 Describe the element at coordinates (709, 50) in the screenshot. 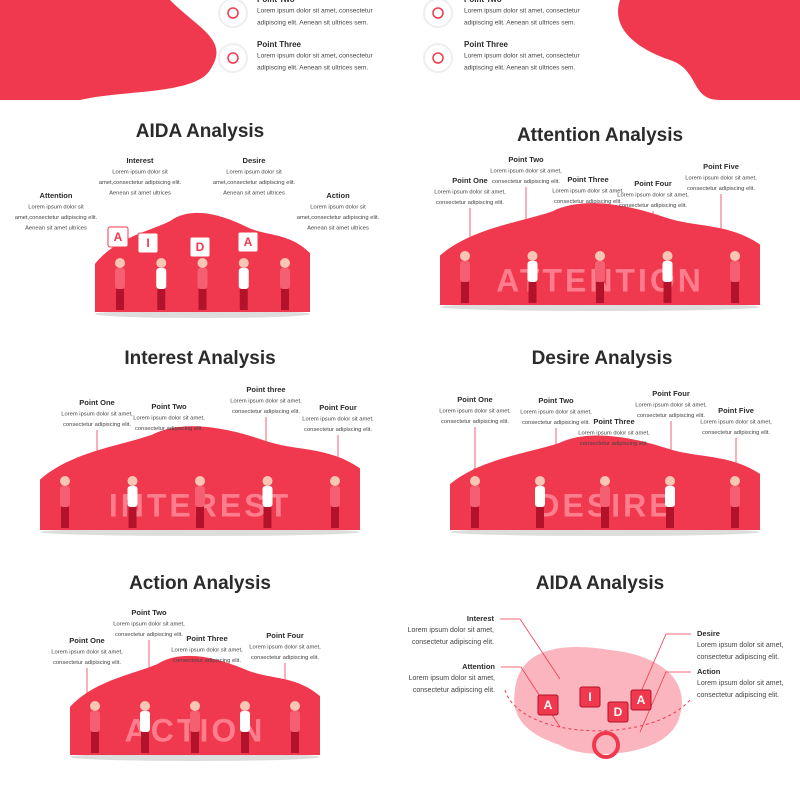

I see `top-right-shape` at that location.